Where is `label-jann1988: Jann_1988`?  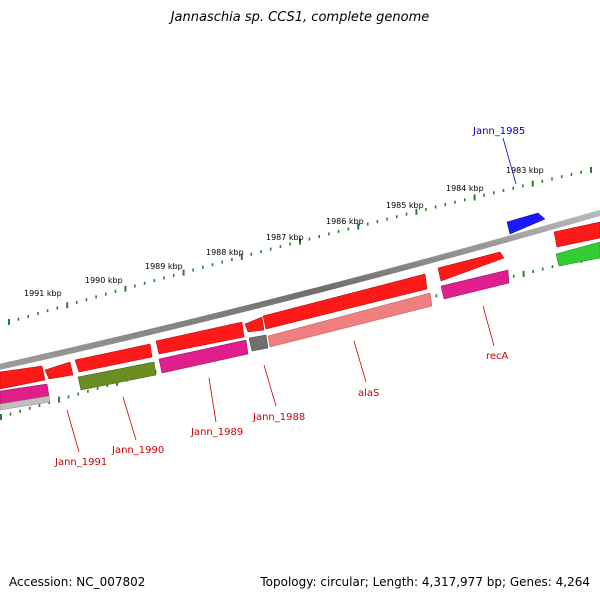 label-jann1988: Jann_1988 is located at coordinates (278, 417).